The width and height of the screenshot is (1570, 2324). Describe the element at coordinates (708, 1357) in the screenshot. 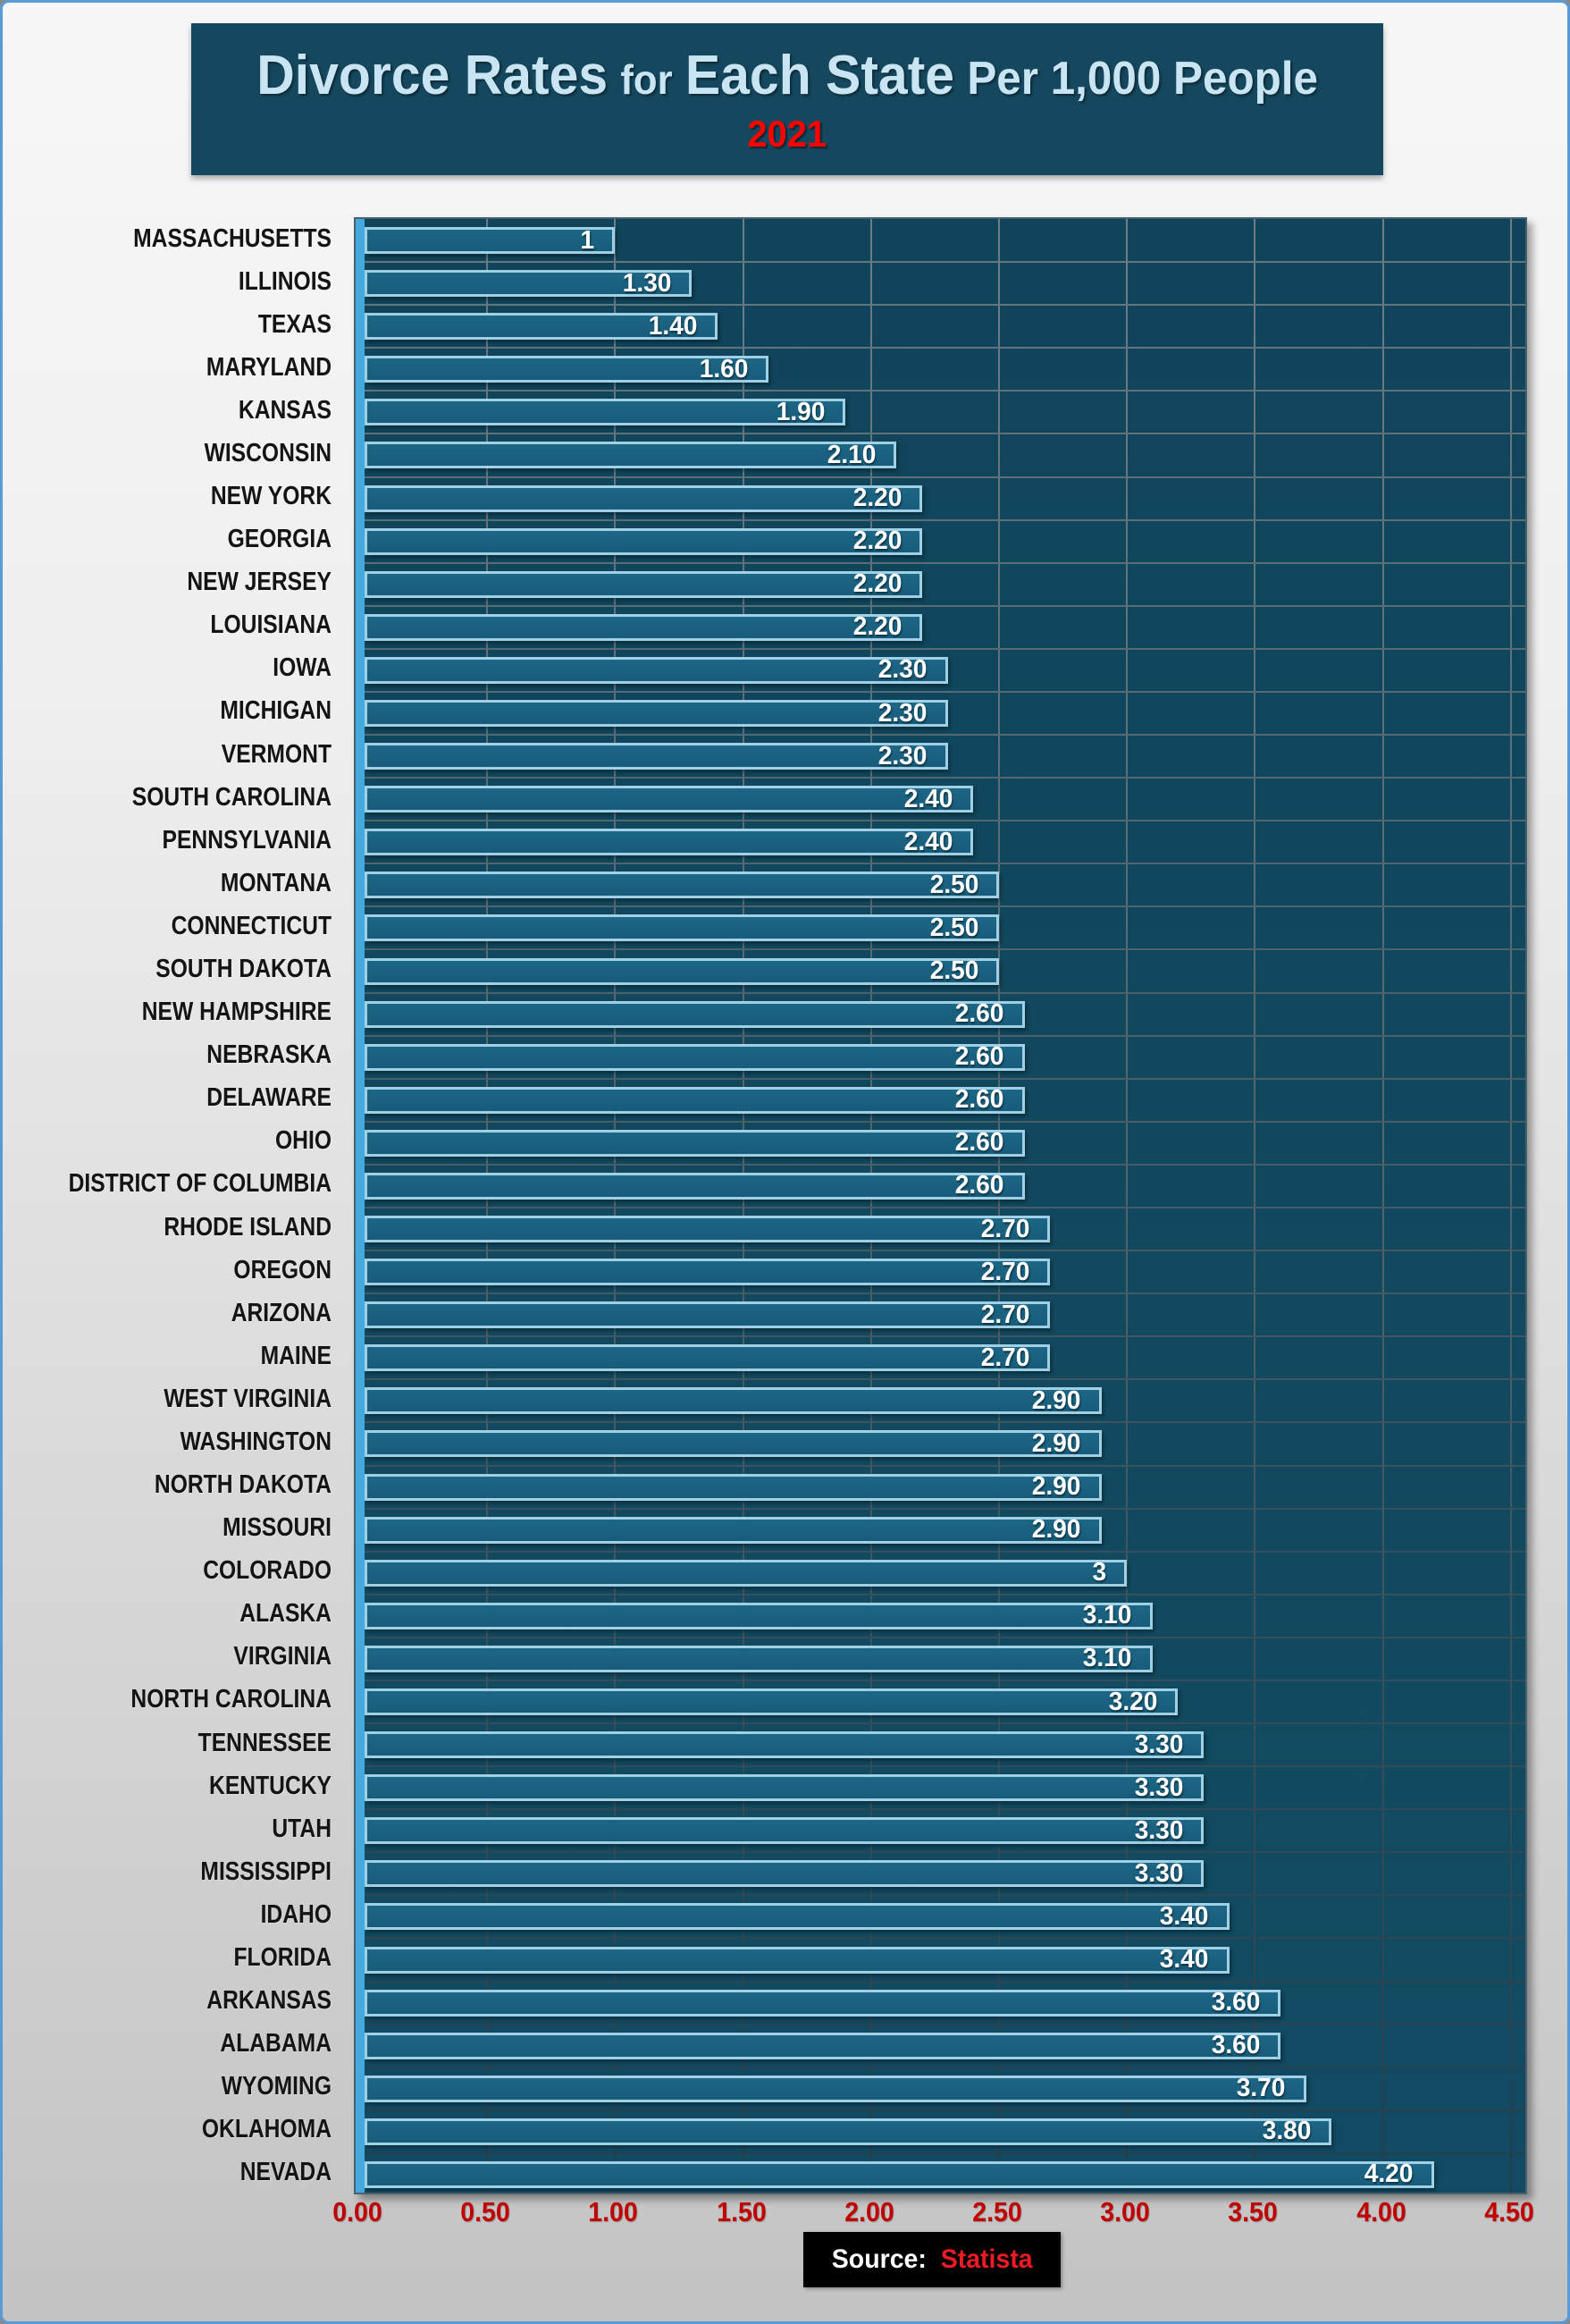

I see `bar-maine: 2.70` at that location.